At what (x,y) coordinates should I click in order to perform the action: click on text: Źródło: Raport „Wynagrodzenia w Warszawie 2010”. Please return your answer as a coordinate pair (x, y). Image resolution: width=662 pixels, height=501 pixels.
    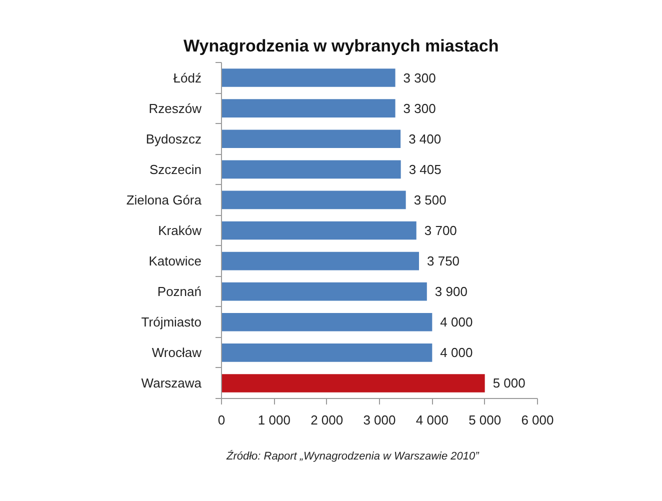
    Looking at the image, I should click on (353, 456).